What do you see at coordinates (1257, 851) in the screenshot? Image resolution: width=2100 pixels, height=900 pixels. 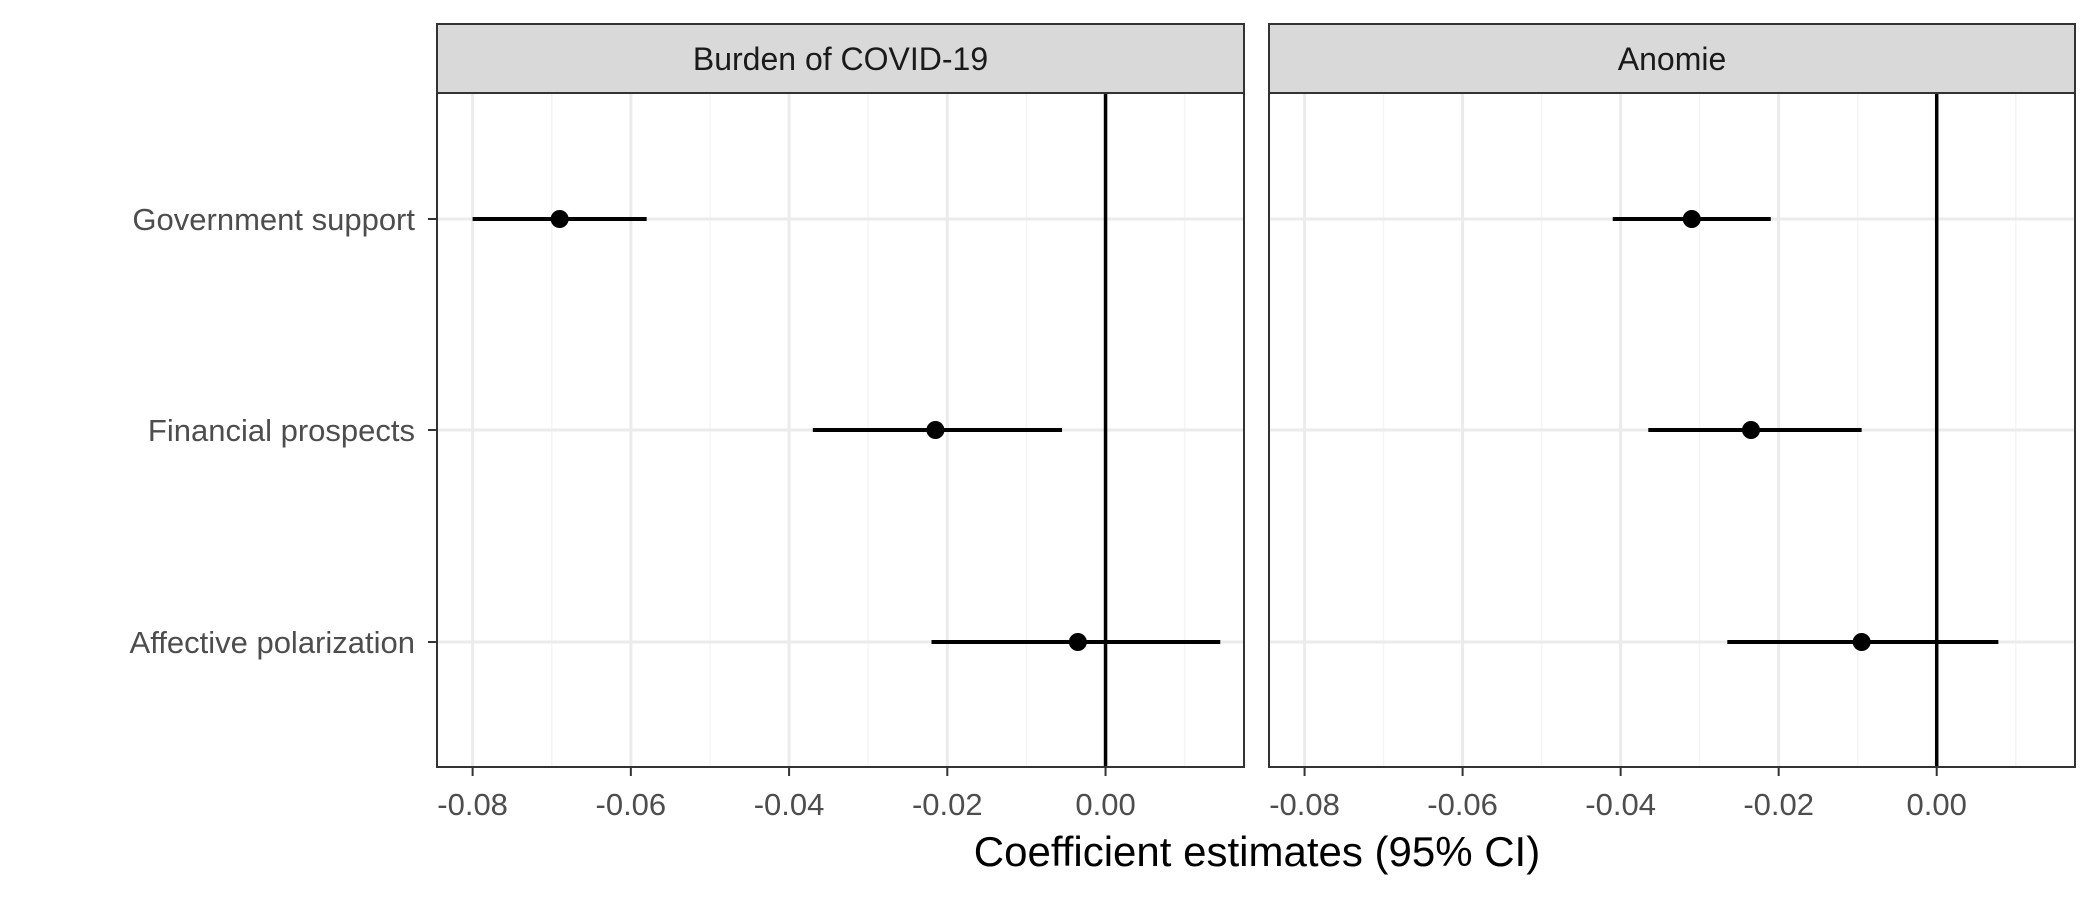 I see `x-axis-title: Coefficient estimates (95% CI)` at bounding box center [1257, 851].